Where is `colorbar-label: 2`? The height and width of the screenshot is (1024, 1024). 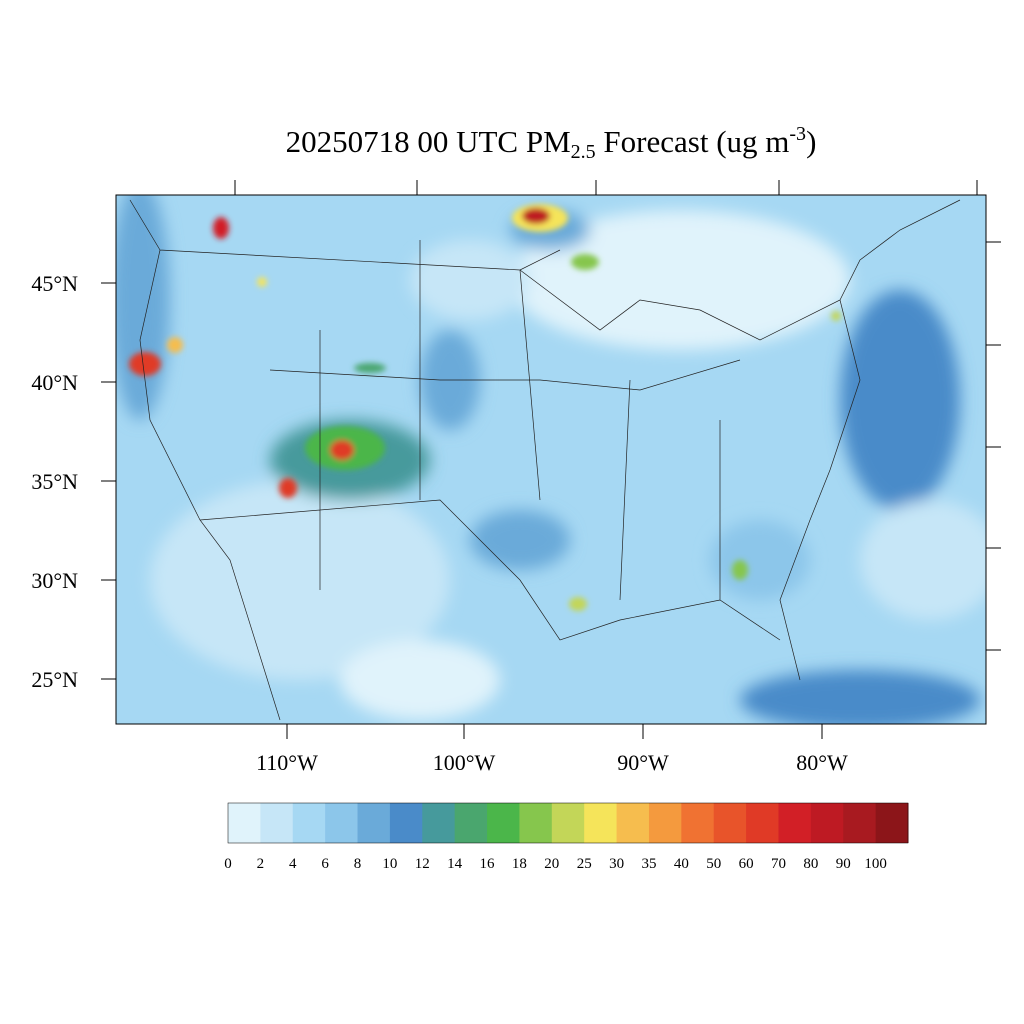
colorbar-label: 2 is located at coordinates (261, 864).